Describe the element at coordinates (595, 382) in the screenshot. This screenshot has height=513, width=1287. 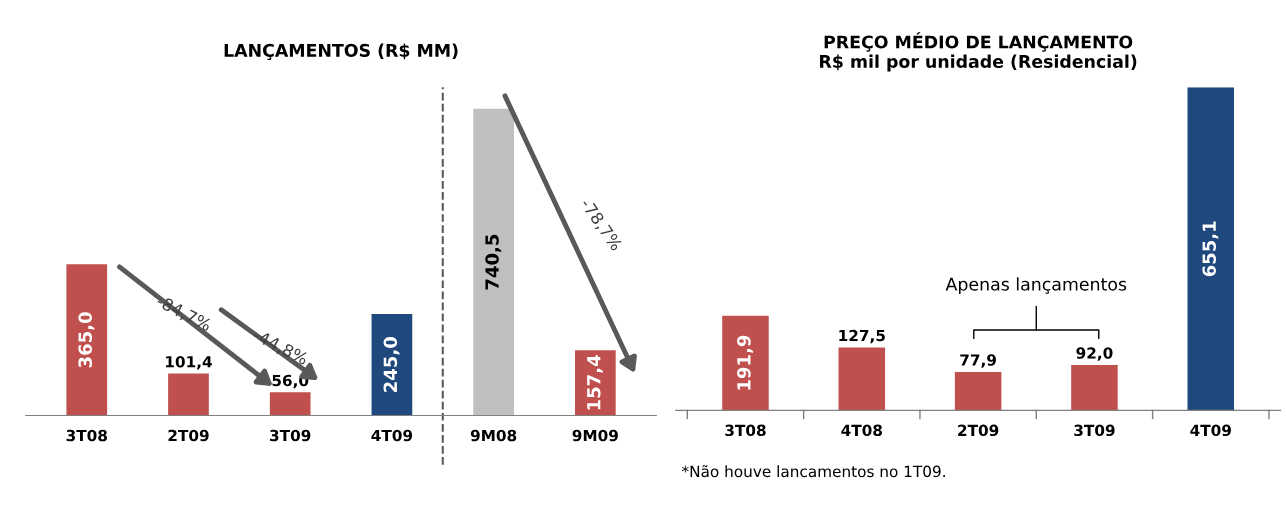
I see `data-label: 157,4` at that location.